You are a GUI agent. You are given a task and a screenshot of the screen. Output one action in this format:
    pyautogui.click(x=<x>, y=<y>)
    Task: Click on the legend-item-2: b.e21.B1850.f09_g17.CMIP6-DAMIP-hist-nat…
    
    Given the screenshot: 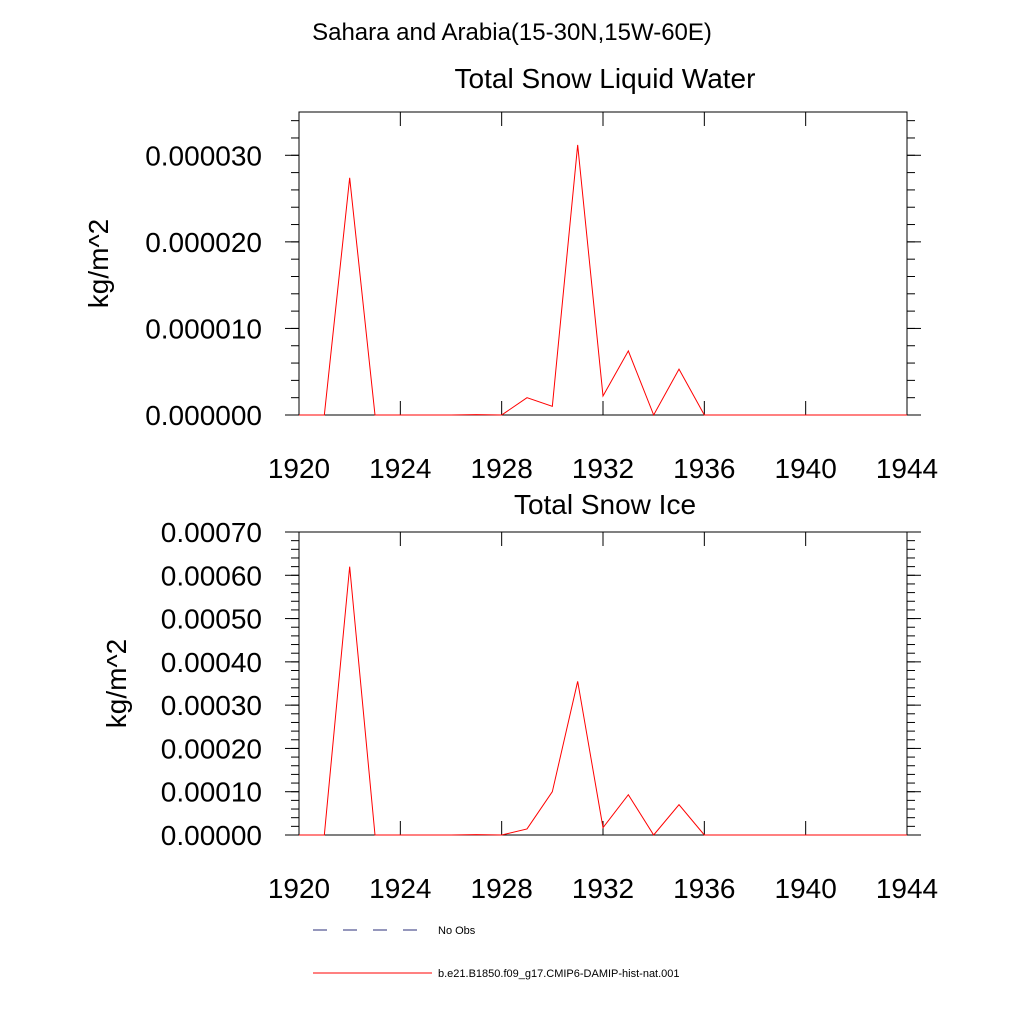 What is the action you would take?
    pyautogui.click(x=496, y=974)
    